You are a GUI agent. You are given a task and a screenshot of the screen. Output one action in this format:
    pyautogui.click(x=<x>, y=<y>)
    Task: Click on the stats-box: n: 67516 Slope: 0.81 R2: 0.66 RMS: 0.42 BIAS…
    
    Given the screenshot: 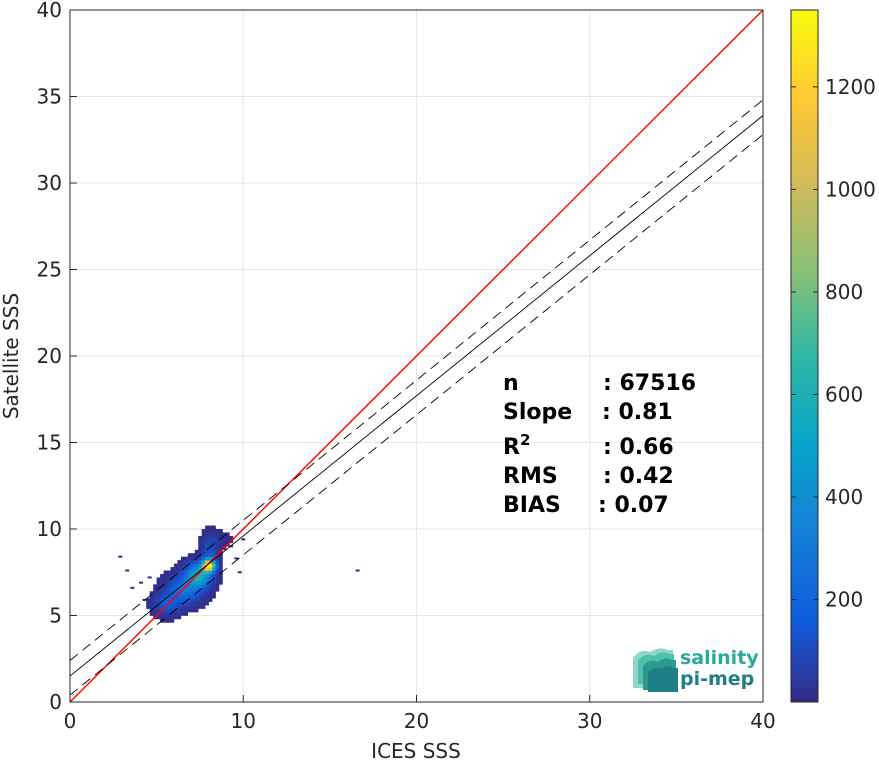 What is the action you would take?
    pyautogui.click(x=599, y=444)
    